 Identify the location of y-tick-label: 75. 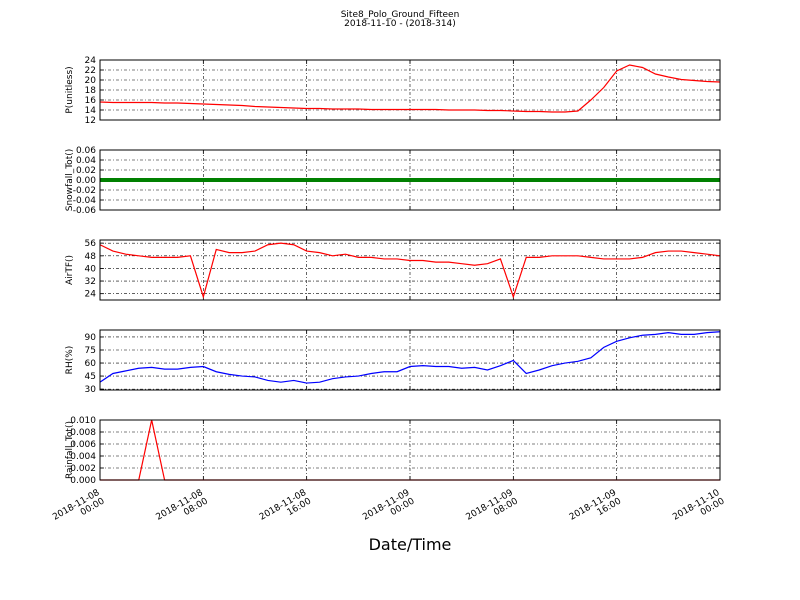
(90, 351).